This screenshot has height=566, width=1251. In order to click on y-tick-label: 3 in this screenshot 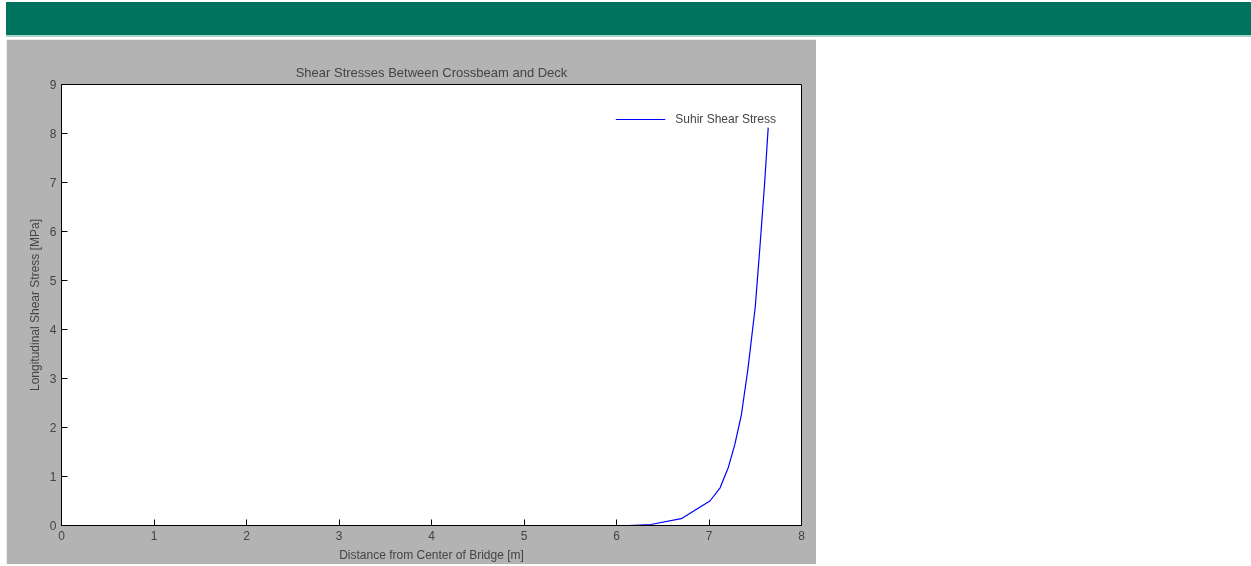, I will do `click(53, 379)`.